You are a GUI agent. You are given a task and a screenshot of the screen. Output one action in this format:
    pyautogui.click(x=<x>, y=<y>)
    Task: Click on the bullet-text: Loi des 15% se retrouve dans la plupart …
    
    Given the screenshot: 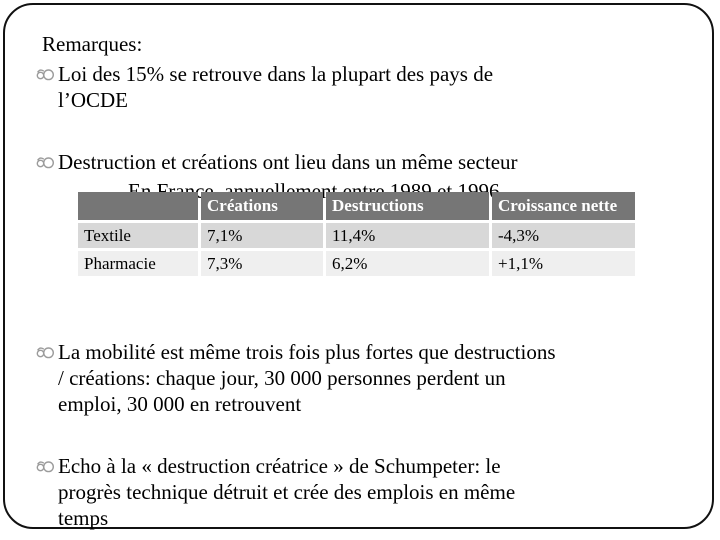 What is the action you would take?
    pyautogui.click(x=276, y=87)
    